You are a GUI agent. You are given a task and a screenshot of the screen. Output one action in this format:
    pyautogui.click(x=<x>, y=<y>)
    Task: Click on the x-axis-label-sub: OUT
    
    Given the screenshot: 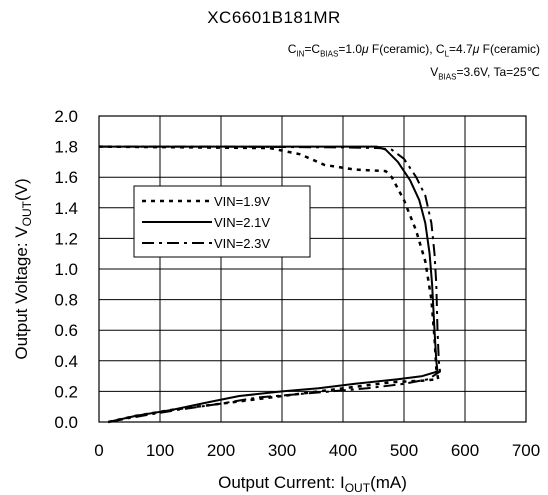 What is the action you would take?
    pyautogui.click(x=358, y=488)
    